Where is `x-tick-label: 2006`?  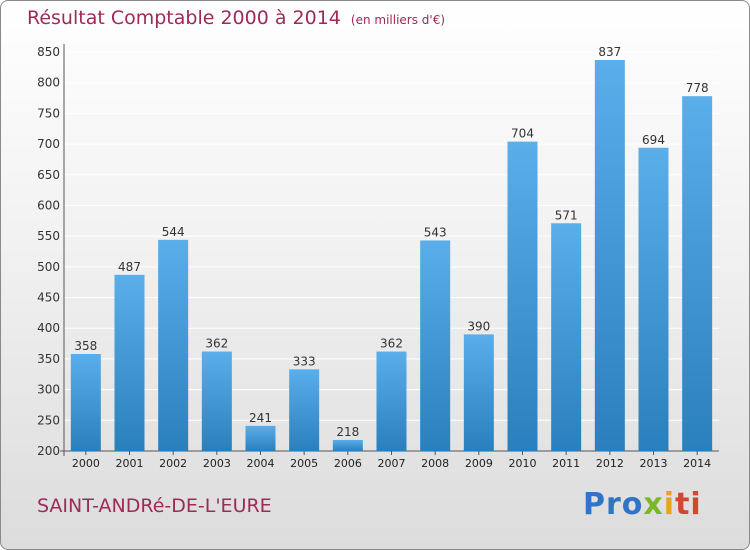
x-tick-label: 2006 is located at coordinates (348, 463).